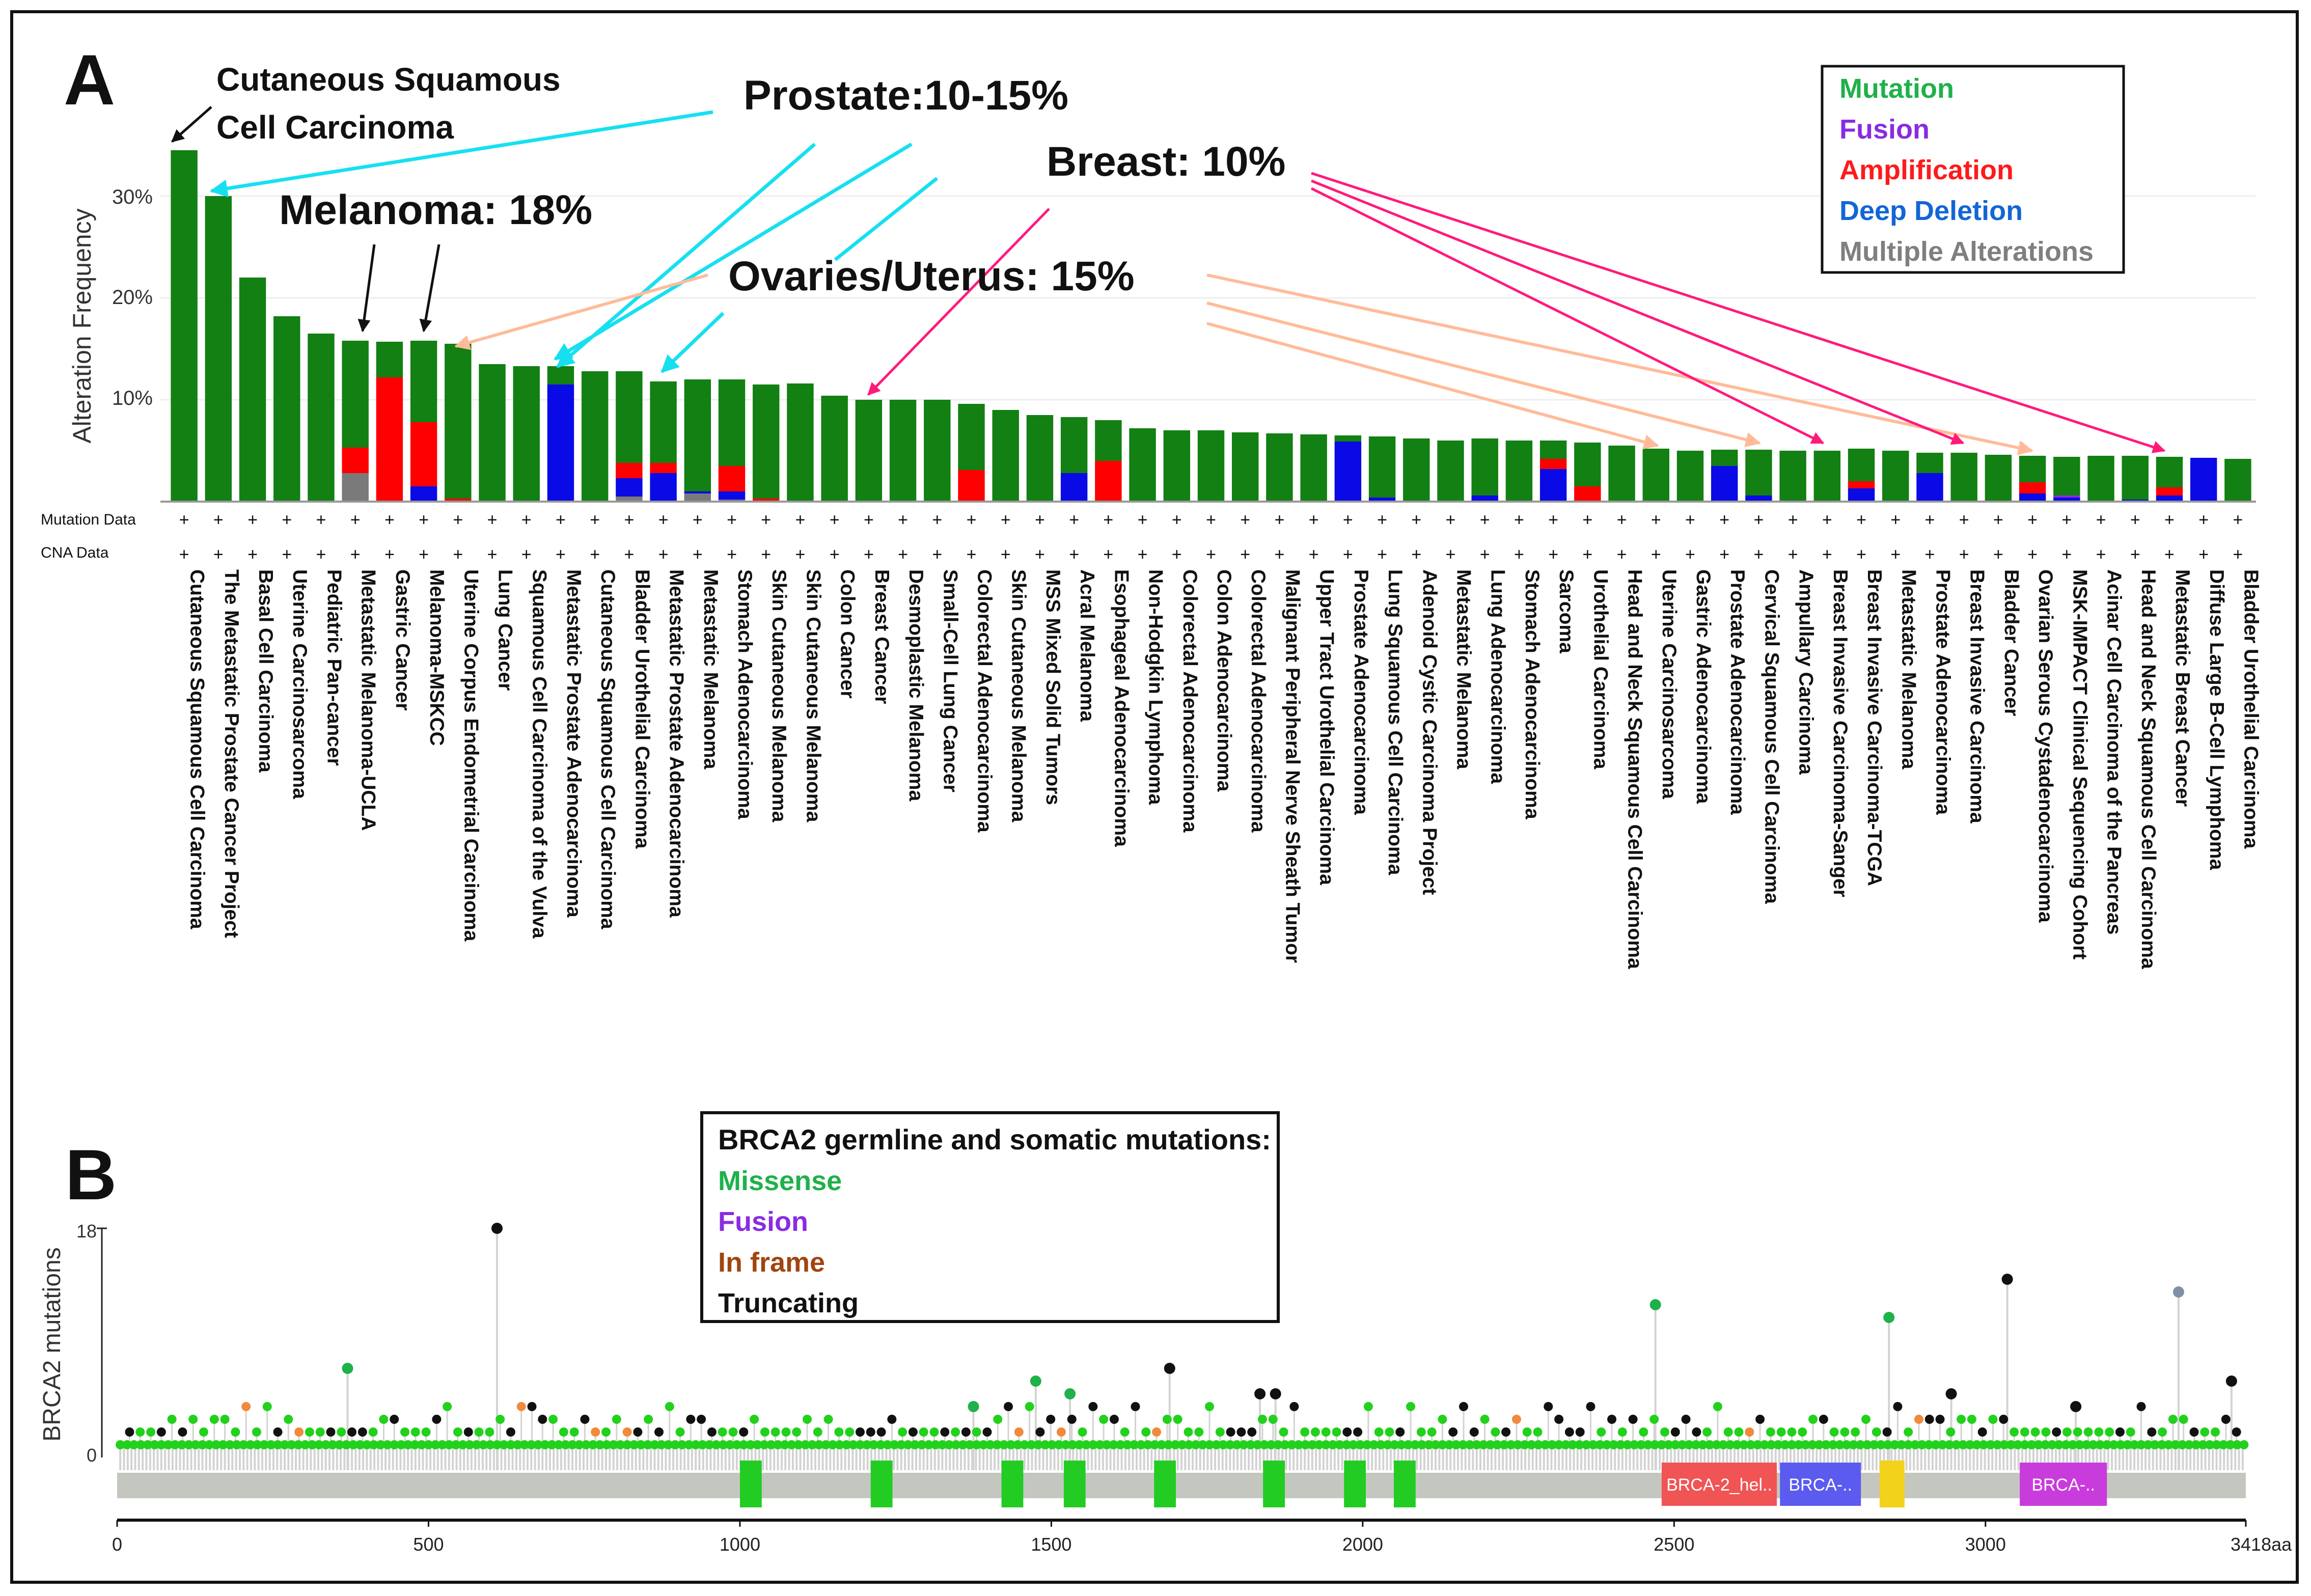 This screenshot has height=1596, width=2311. Describe the element at coordinates (1177, 520) in the screenshot. I see `mutation-marker-29: +` at that location.